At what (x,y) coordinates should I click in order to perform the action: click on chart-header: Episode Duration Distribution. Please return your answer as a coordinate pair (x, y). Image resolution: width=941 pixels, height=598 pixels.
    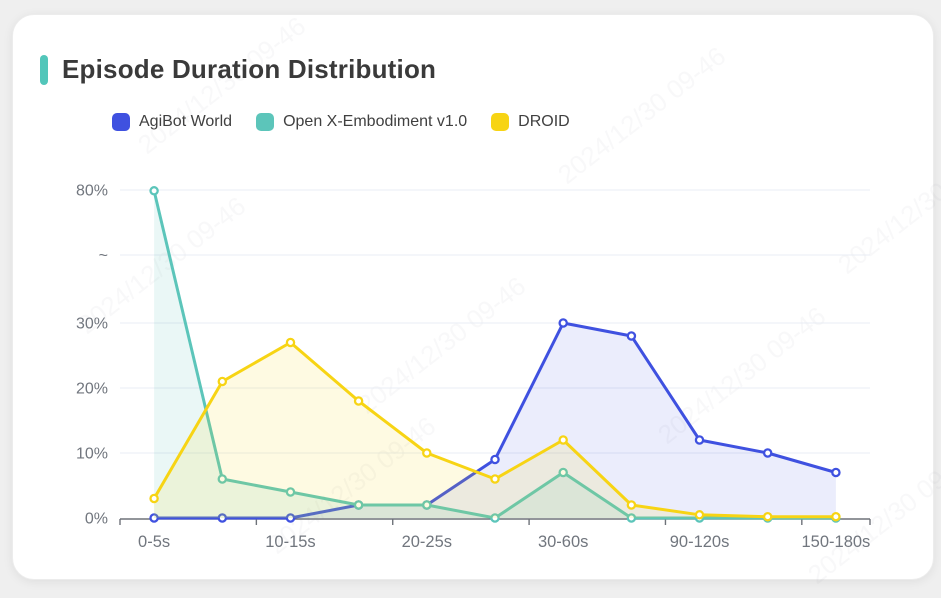
    Looking at the image, I should click on (238, 69).